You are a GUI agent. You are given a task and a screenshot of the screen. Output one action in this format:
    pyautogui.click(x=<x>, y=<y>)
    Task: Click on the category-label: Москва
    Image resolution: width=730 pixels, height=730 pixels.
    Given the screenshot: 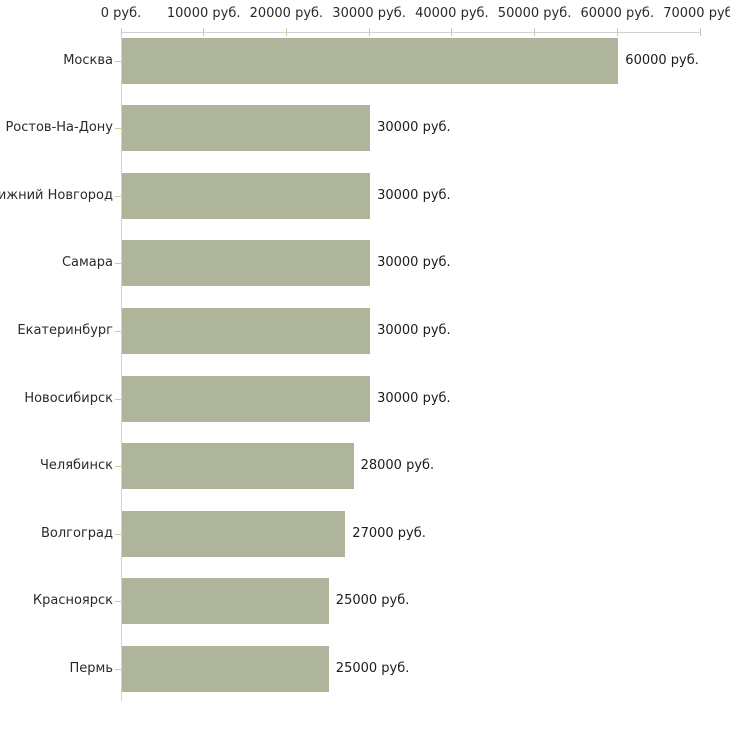 What is the action you would take?
    pyautogui.click(x=88, y=60)
    